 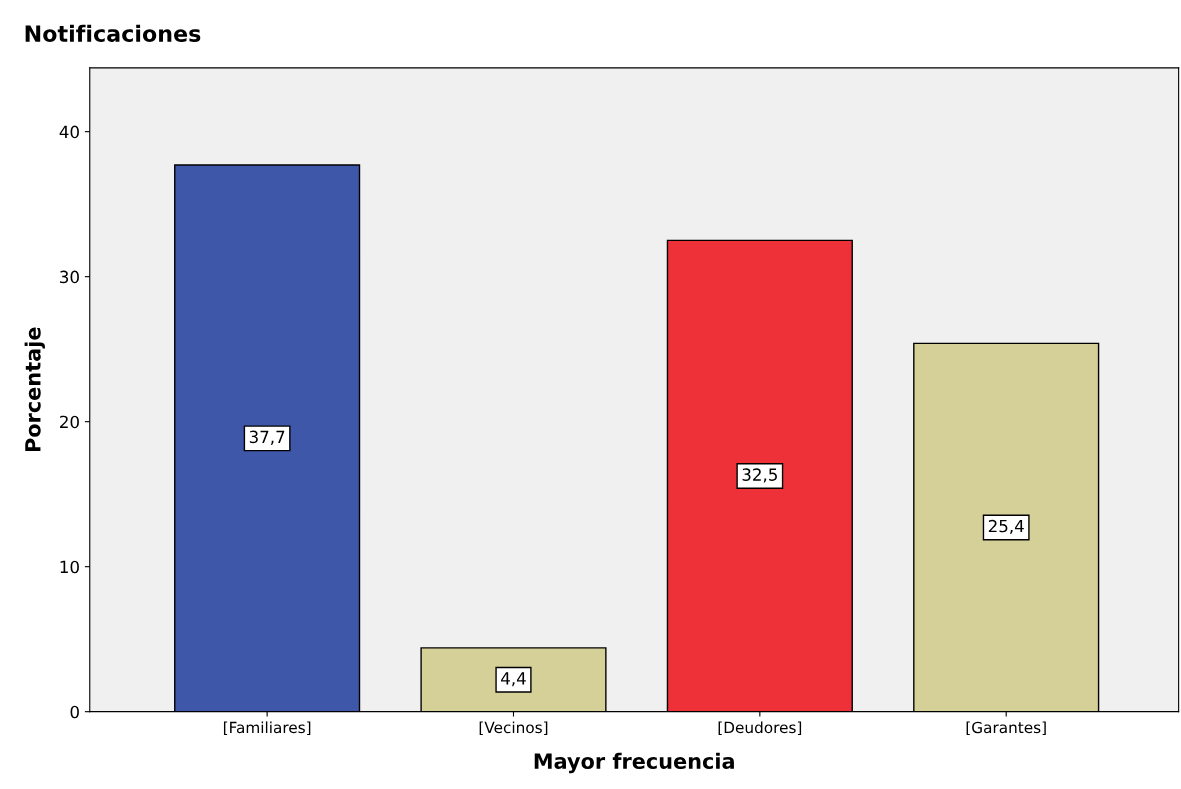 What do you see at coordinates (34, 389) in the screenshot?
I see `y-axis-title: Porcentaje` at bounding box center [34, 389].